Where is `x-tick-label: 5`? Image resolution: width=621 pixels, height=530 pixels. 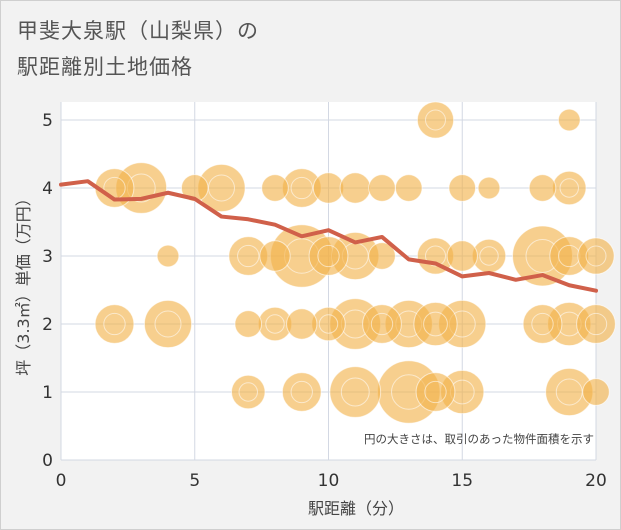
x-tick-label: 5 is located at coordinates (194, 481).